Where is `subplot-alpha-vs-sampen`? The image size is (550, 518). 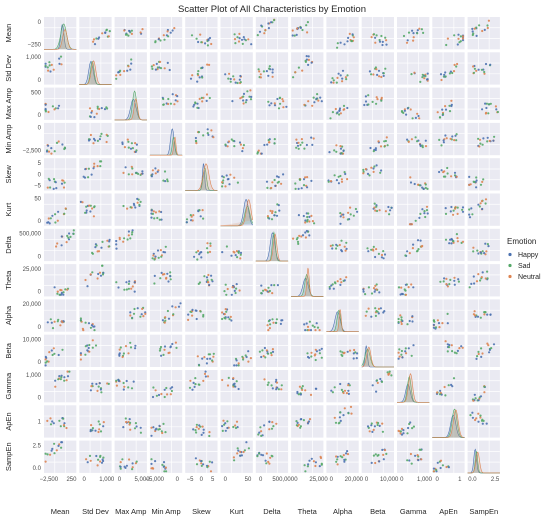 subplot-alpha-vs-sampen is located at coordinates (483, 315).